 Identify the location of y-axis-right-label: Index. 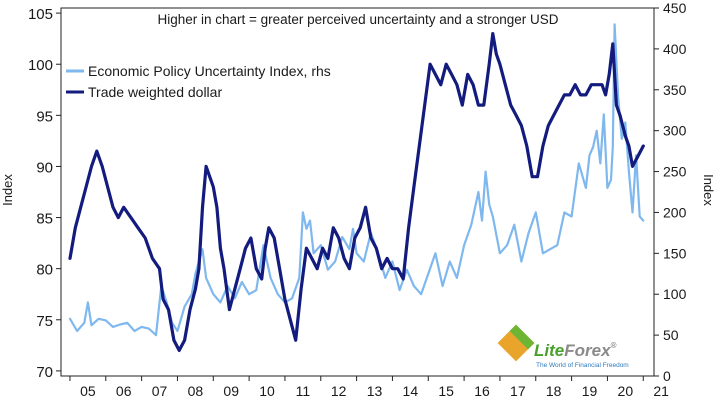
(708, 190).